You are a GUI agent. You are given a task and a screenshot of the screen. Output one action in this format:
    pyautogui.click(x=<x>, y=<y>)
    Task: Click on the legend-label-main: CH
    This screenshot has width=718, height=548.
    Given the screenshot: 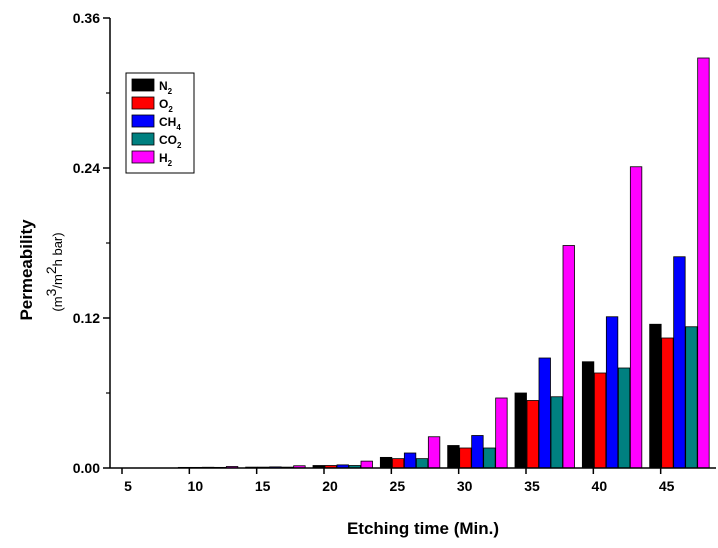 What is the action you would take?
    pyautogui.click(x=167, y=122)
    